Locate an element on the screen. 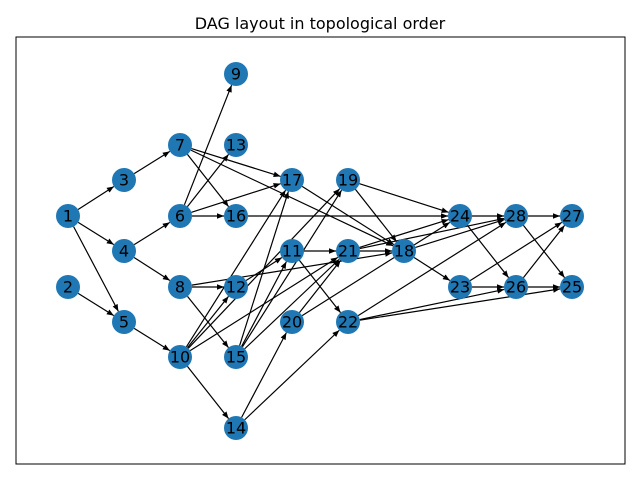 This screenshot has width=640, height=480. node-21: 21 is located at coordinates (348, 251).